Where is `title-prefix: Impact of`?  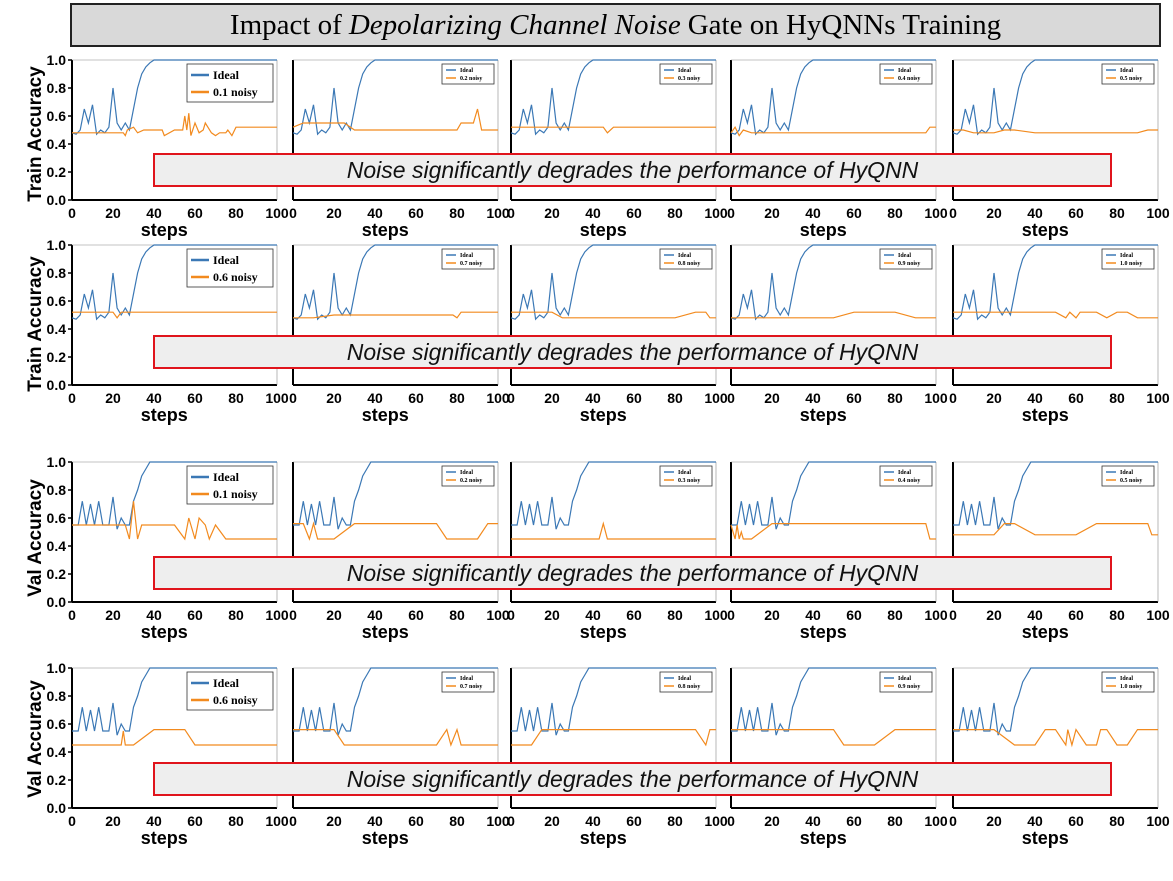 title-prefix: Impact of is located at coordinates (285, 24).